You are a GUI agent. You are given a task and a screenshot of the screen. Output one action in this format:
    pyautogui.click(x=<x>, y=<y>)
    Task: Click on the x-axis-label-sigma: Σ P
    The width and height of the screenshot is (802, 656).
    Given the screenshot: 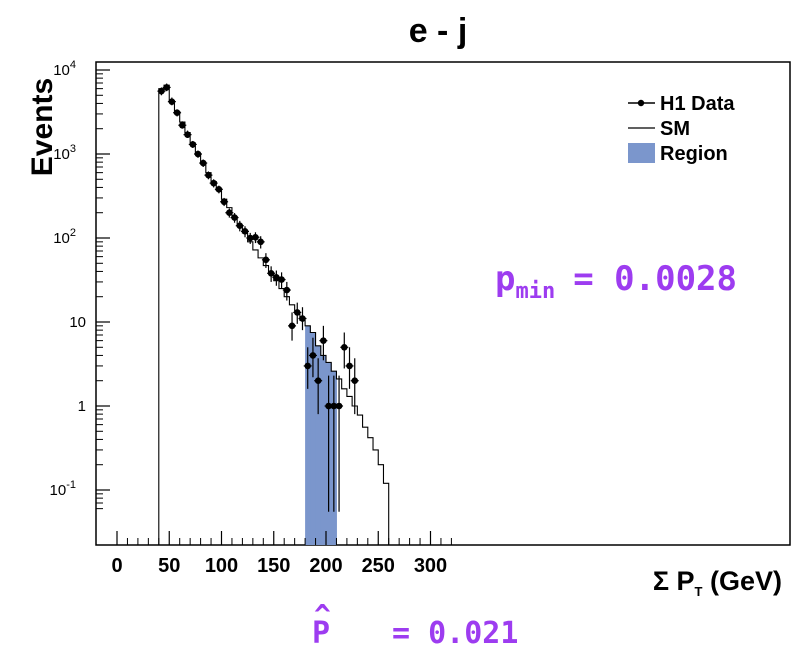 What is the action you would take?
    pyautogui.click(x=674, y=581)
    